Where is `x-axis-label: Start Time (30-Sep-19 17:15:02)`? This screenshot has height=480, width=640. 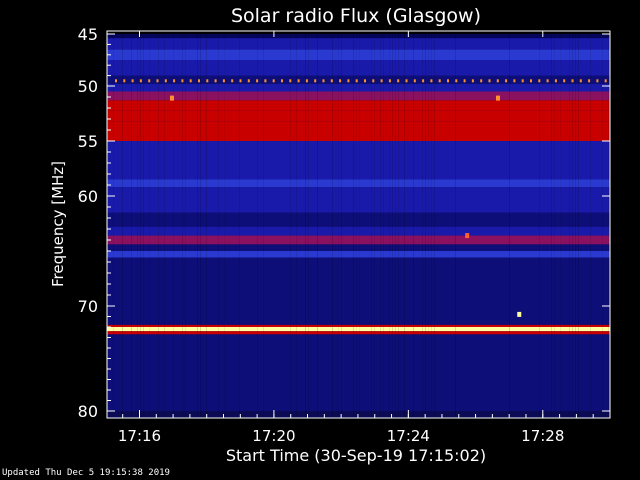
x-axis-label: Start Time (30-Sep-19 17:15:02) is located at coordinates (356, 455).